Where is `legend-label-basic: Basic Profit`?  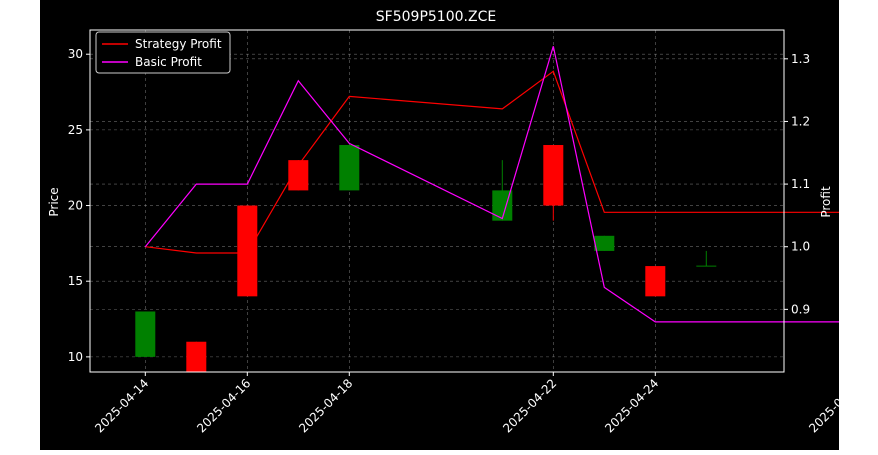
legend-label-basic: Basic Profit is located at coordinates (168, 62).